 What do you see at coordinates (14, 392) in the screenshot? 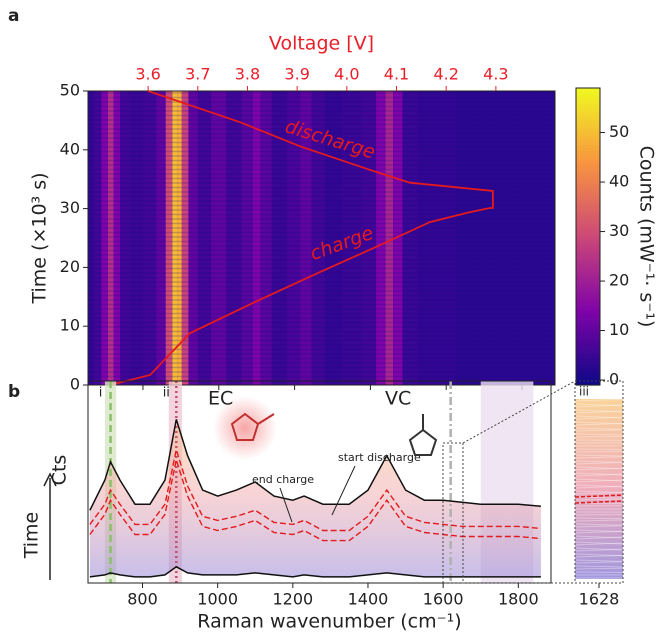
I see `panel-label: b` at bounding box center [14, 392].